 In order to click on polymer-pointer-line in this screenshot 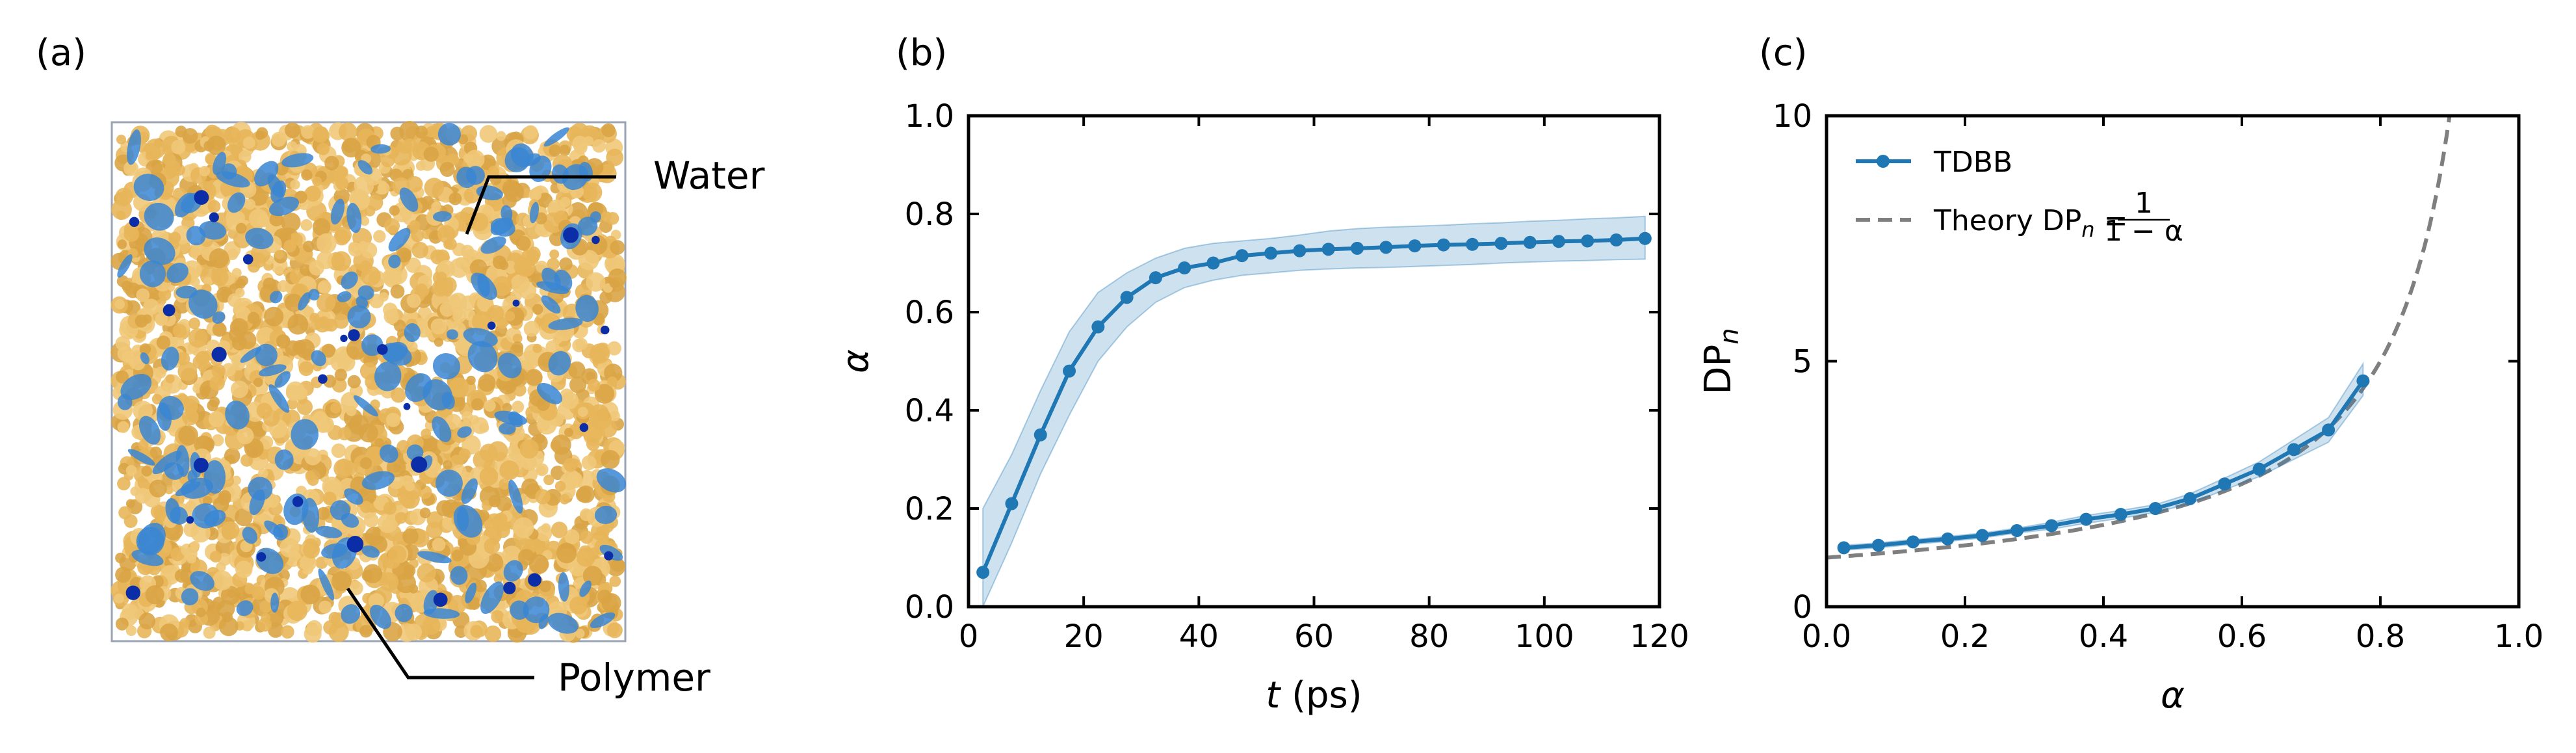, I will do `click(440, 633)`.